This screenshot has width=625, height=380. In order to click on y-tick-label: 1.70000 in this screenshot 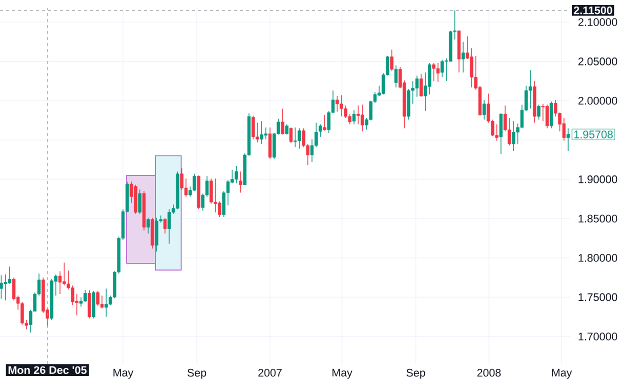, I will do `click(598, 336)`.